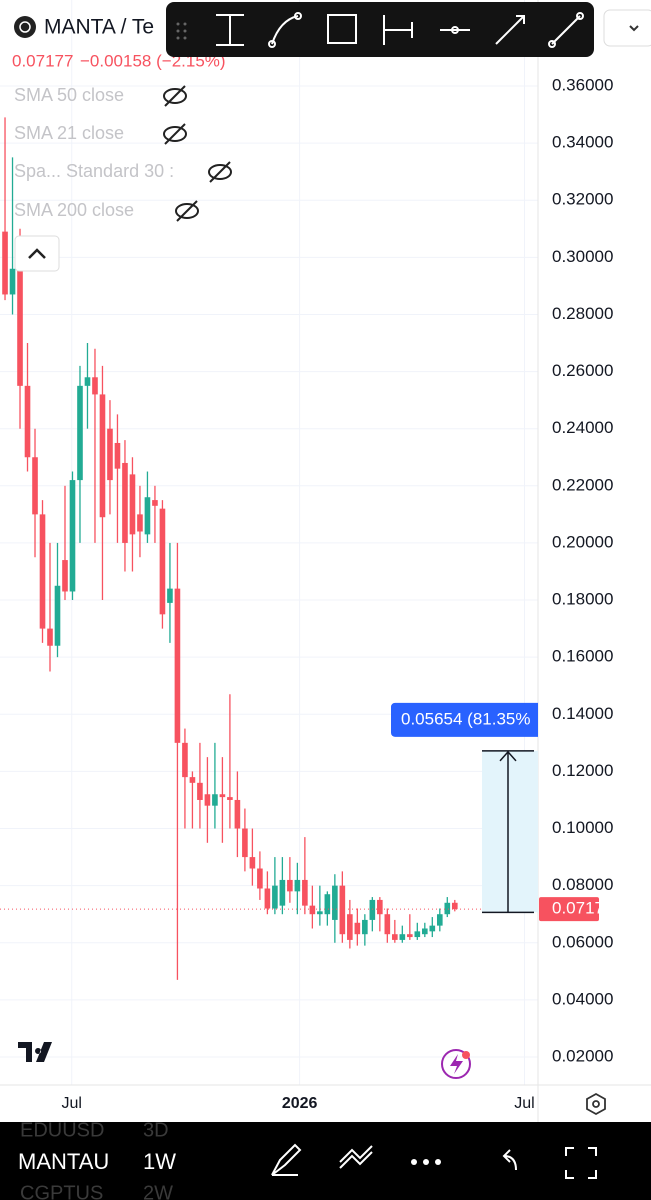 Image resolution: width=651 pixels, height=1200 pixels. What do you see at coordinates (508, 756) in the screenshot?
I see `measure-arrow` at bounding box center [508, 756].